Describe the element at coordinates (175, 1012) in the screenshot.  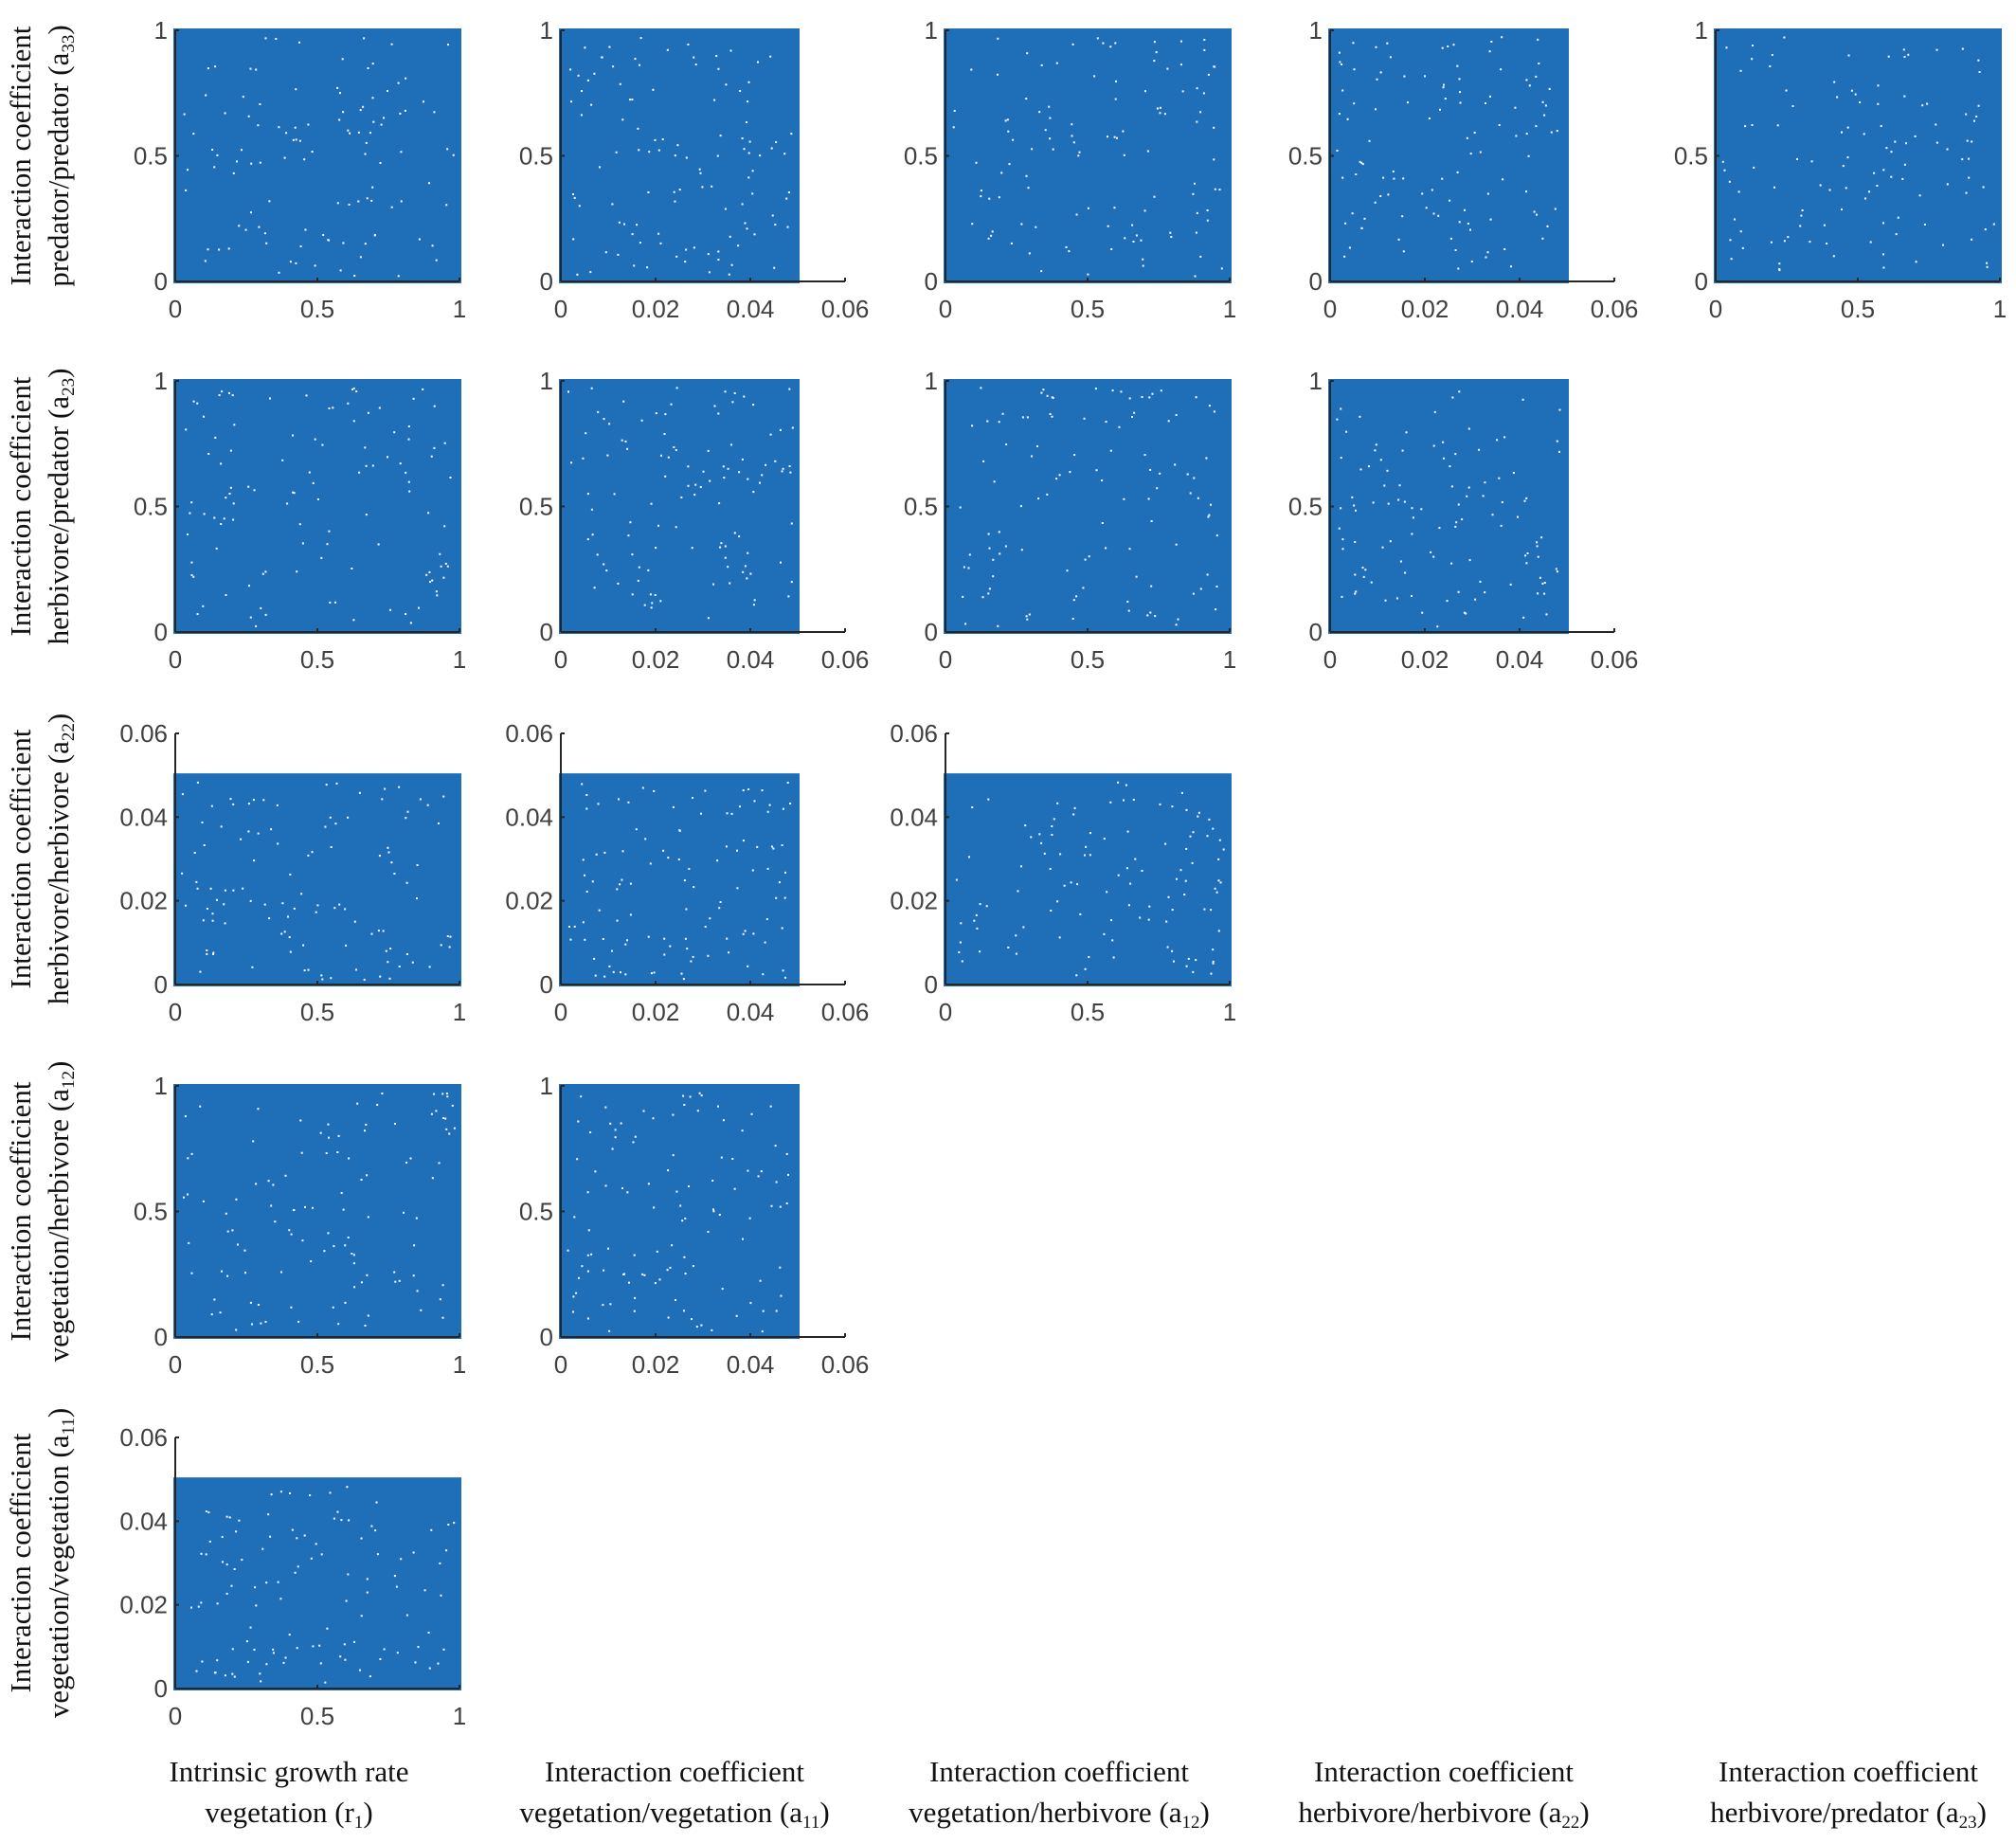
I see `x-tick-label: 0` at that location.